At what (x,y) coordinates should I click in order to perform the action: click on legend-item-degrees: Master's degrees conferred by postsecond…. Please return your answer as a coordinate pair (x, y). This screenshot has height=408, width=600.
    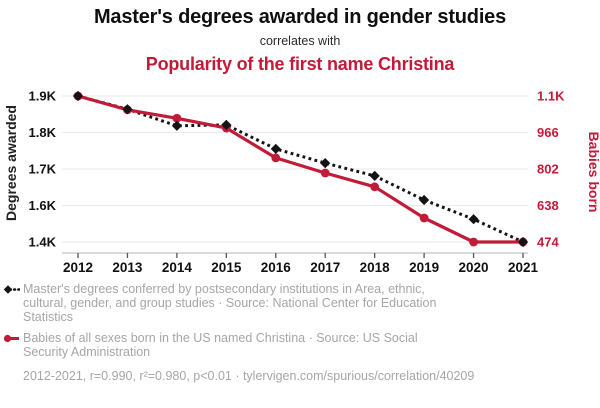
    Looking at the image, I should click on (300, 303).